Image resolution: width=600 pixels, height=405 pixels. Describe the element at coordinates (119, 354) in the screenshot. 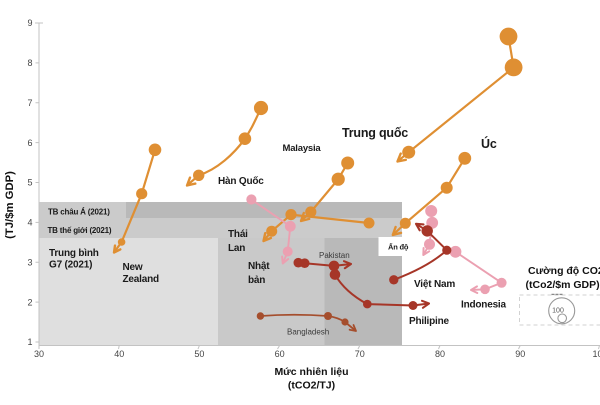

I see `svg-text: 40` at that location.